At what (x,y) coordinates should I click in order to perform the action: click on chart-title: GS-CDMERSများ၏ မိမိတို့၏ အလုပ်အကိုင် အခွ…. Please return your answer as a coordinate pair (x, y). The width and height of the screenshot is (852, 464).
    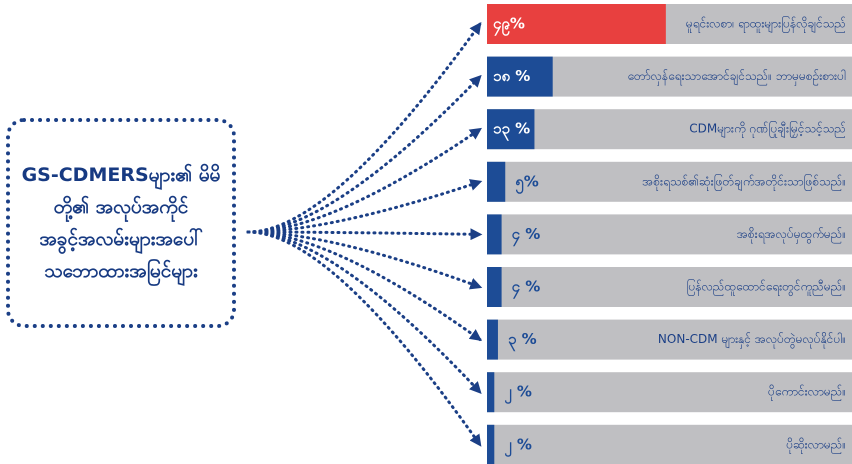
    Looking at the image, I should click on (121, 223).